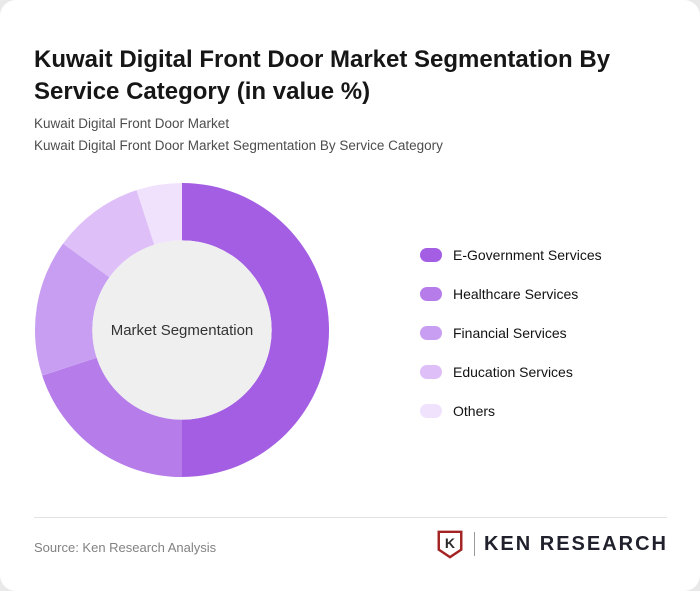 This screenshot has width=700, height=591. I want to click on legend-label: E-Government Services, so click(527, 255).